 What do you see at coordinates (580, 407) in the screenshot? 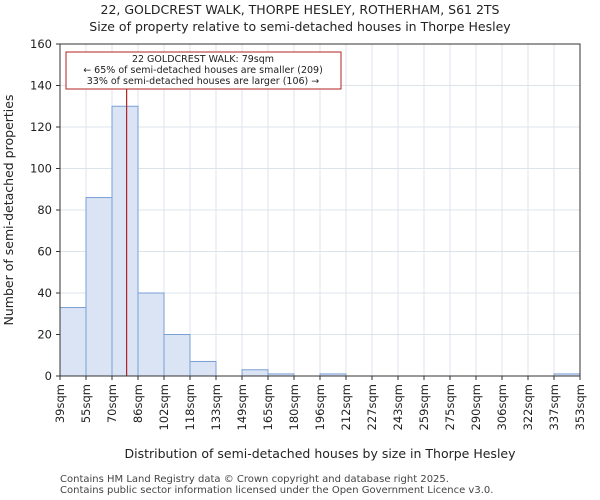
I see `x-tick-label: 353sqm` at bounding box center [580, 407].